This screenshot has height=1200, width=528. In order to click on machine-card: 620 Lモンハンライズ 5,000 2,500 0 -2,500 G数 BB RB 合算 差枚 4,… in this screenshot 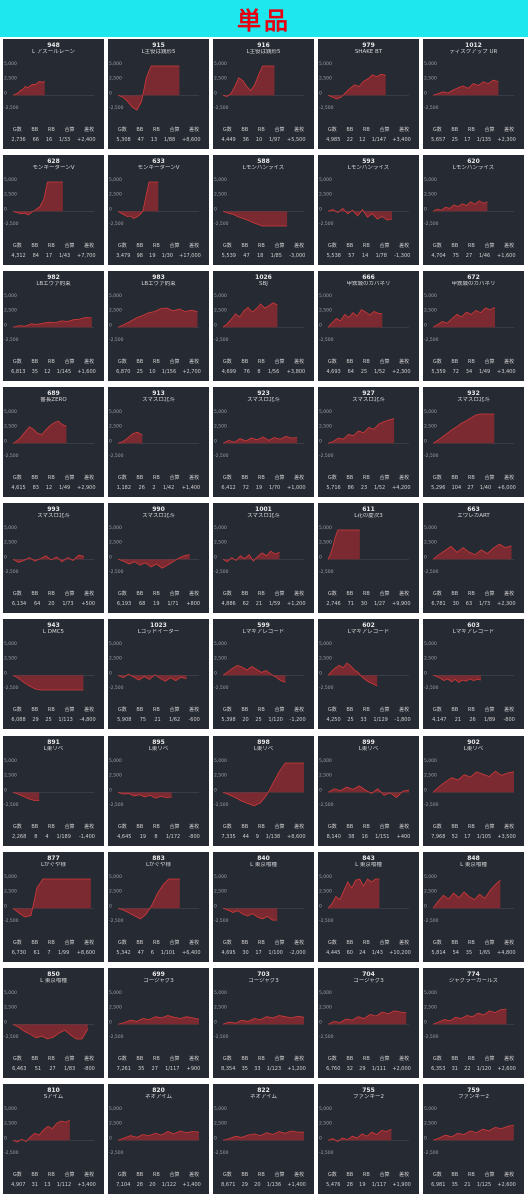, I will do `click(473, 210)`.